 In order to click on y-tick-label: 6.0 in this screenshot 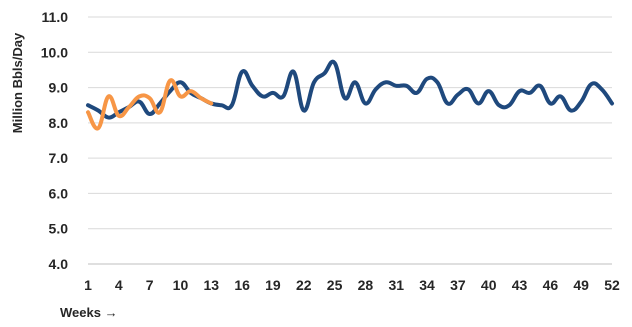, I will do `click(59, 193)`.